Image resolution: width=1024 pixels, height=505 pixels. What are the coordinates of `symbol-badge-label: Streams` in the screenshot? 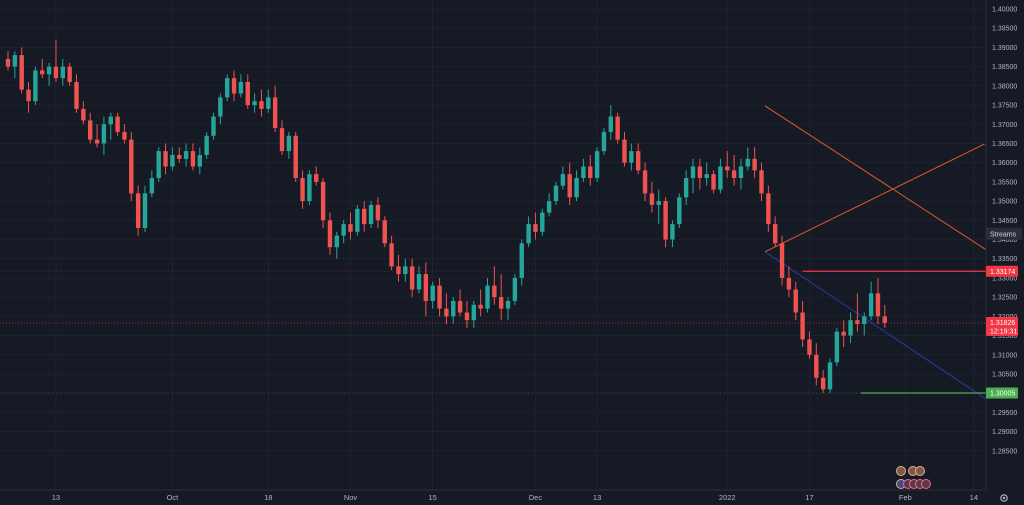 It's located at (1003, 234).